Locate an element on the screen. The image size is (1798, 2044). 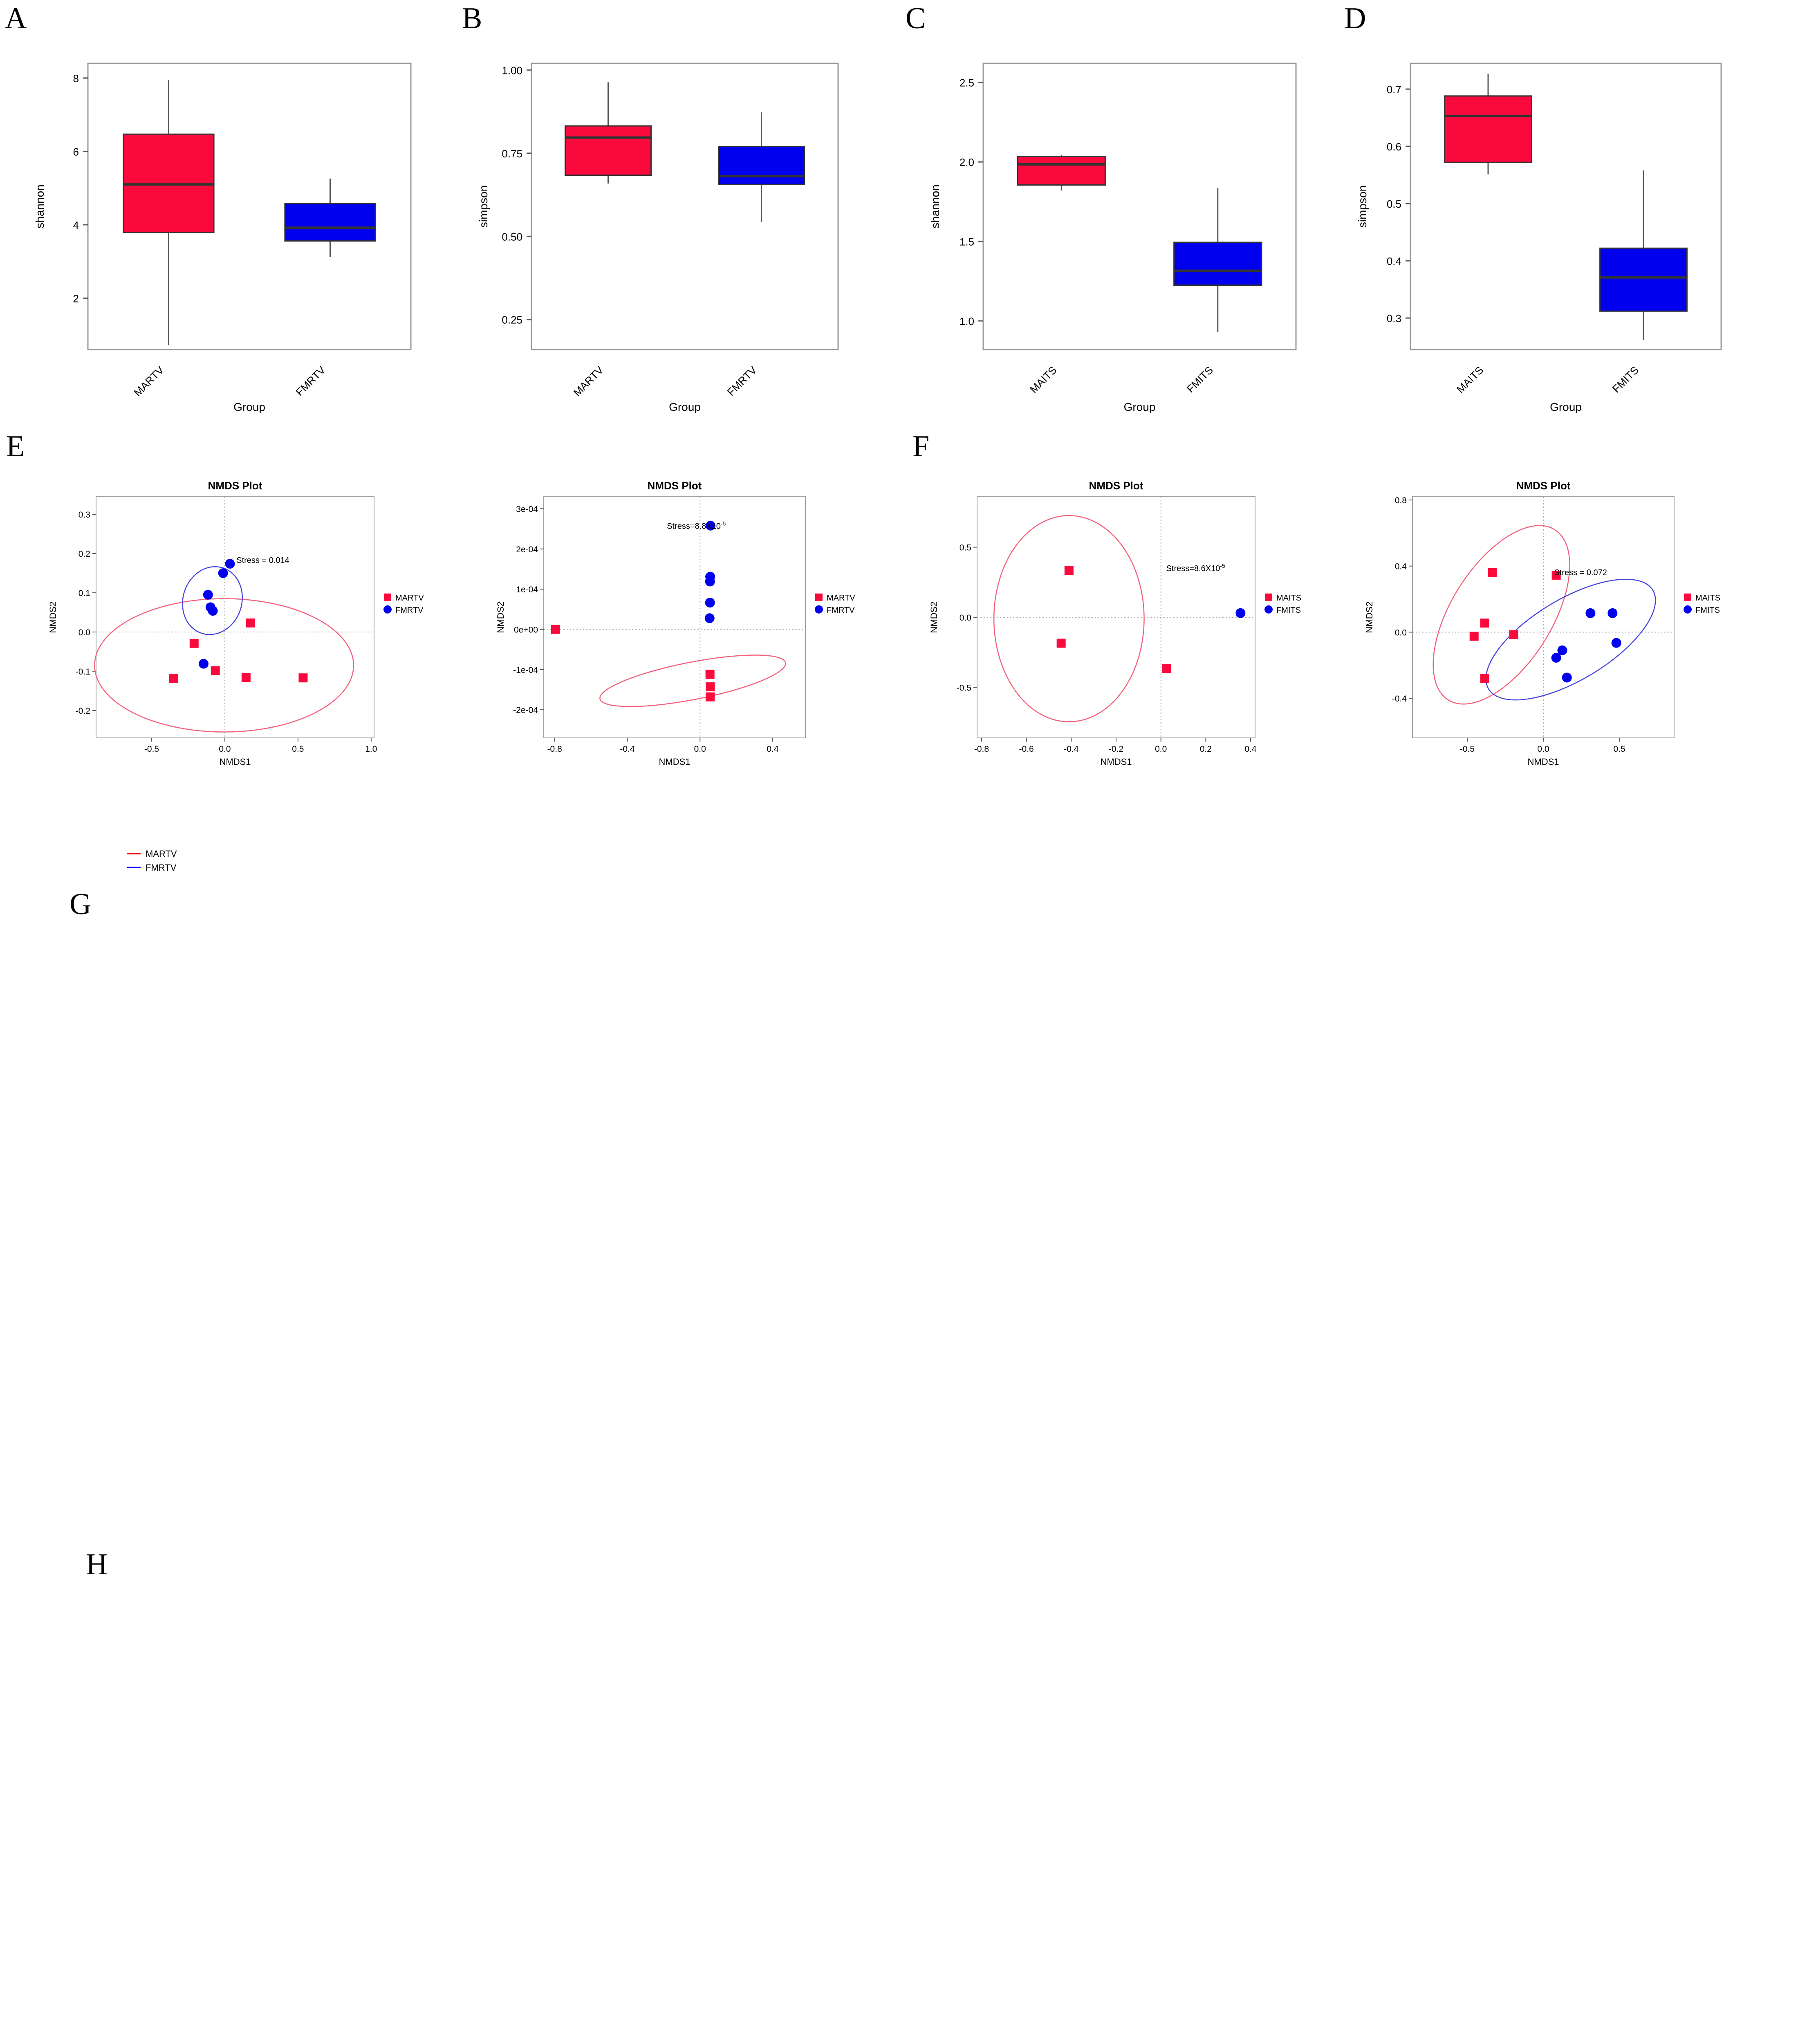
svg-text: -1e-04 is located at coordinates (525, 670).